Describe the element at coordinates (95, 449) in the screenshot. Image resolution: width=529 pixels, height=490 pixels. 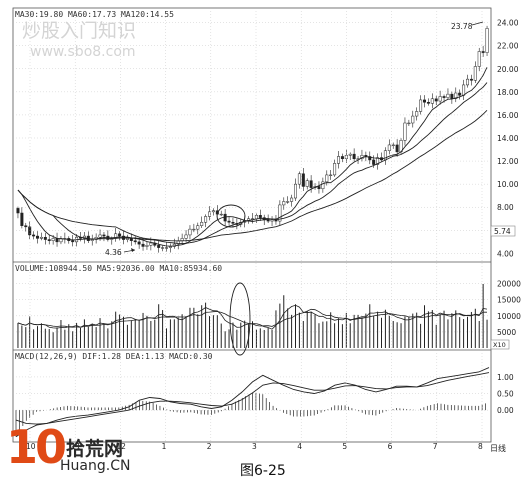
I see `logo-name: 拾荒网` at that location.